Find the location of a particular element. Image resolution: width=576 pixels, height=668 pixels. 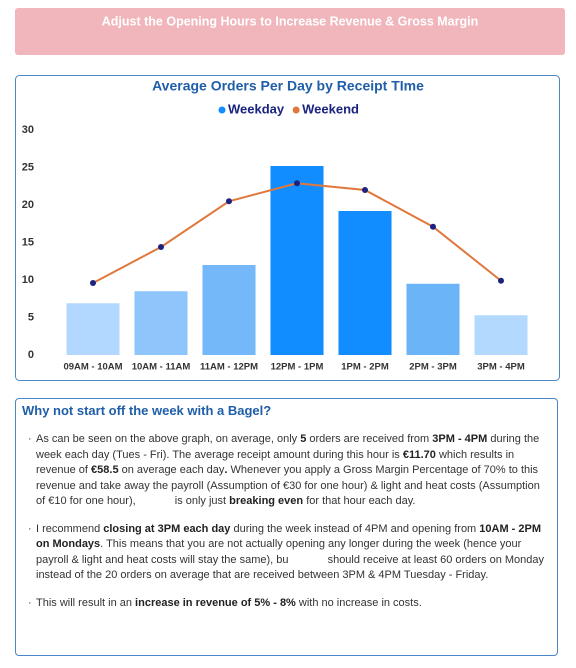

text: closing at 3PM each day is located at coordinates (167, 528).